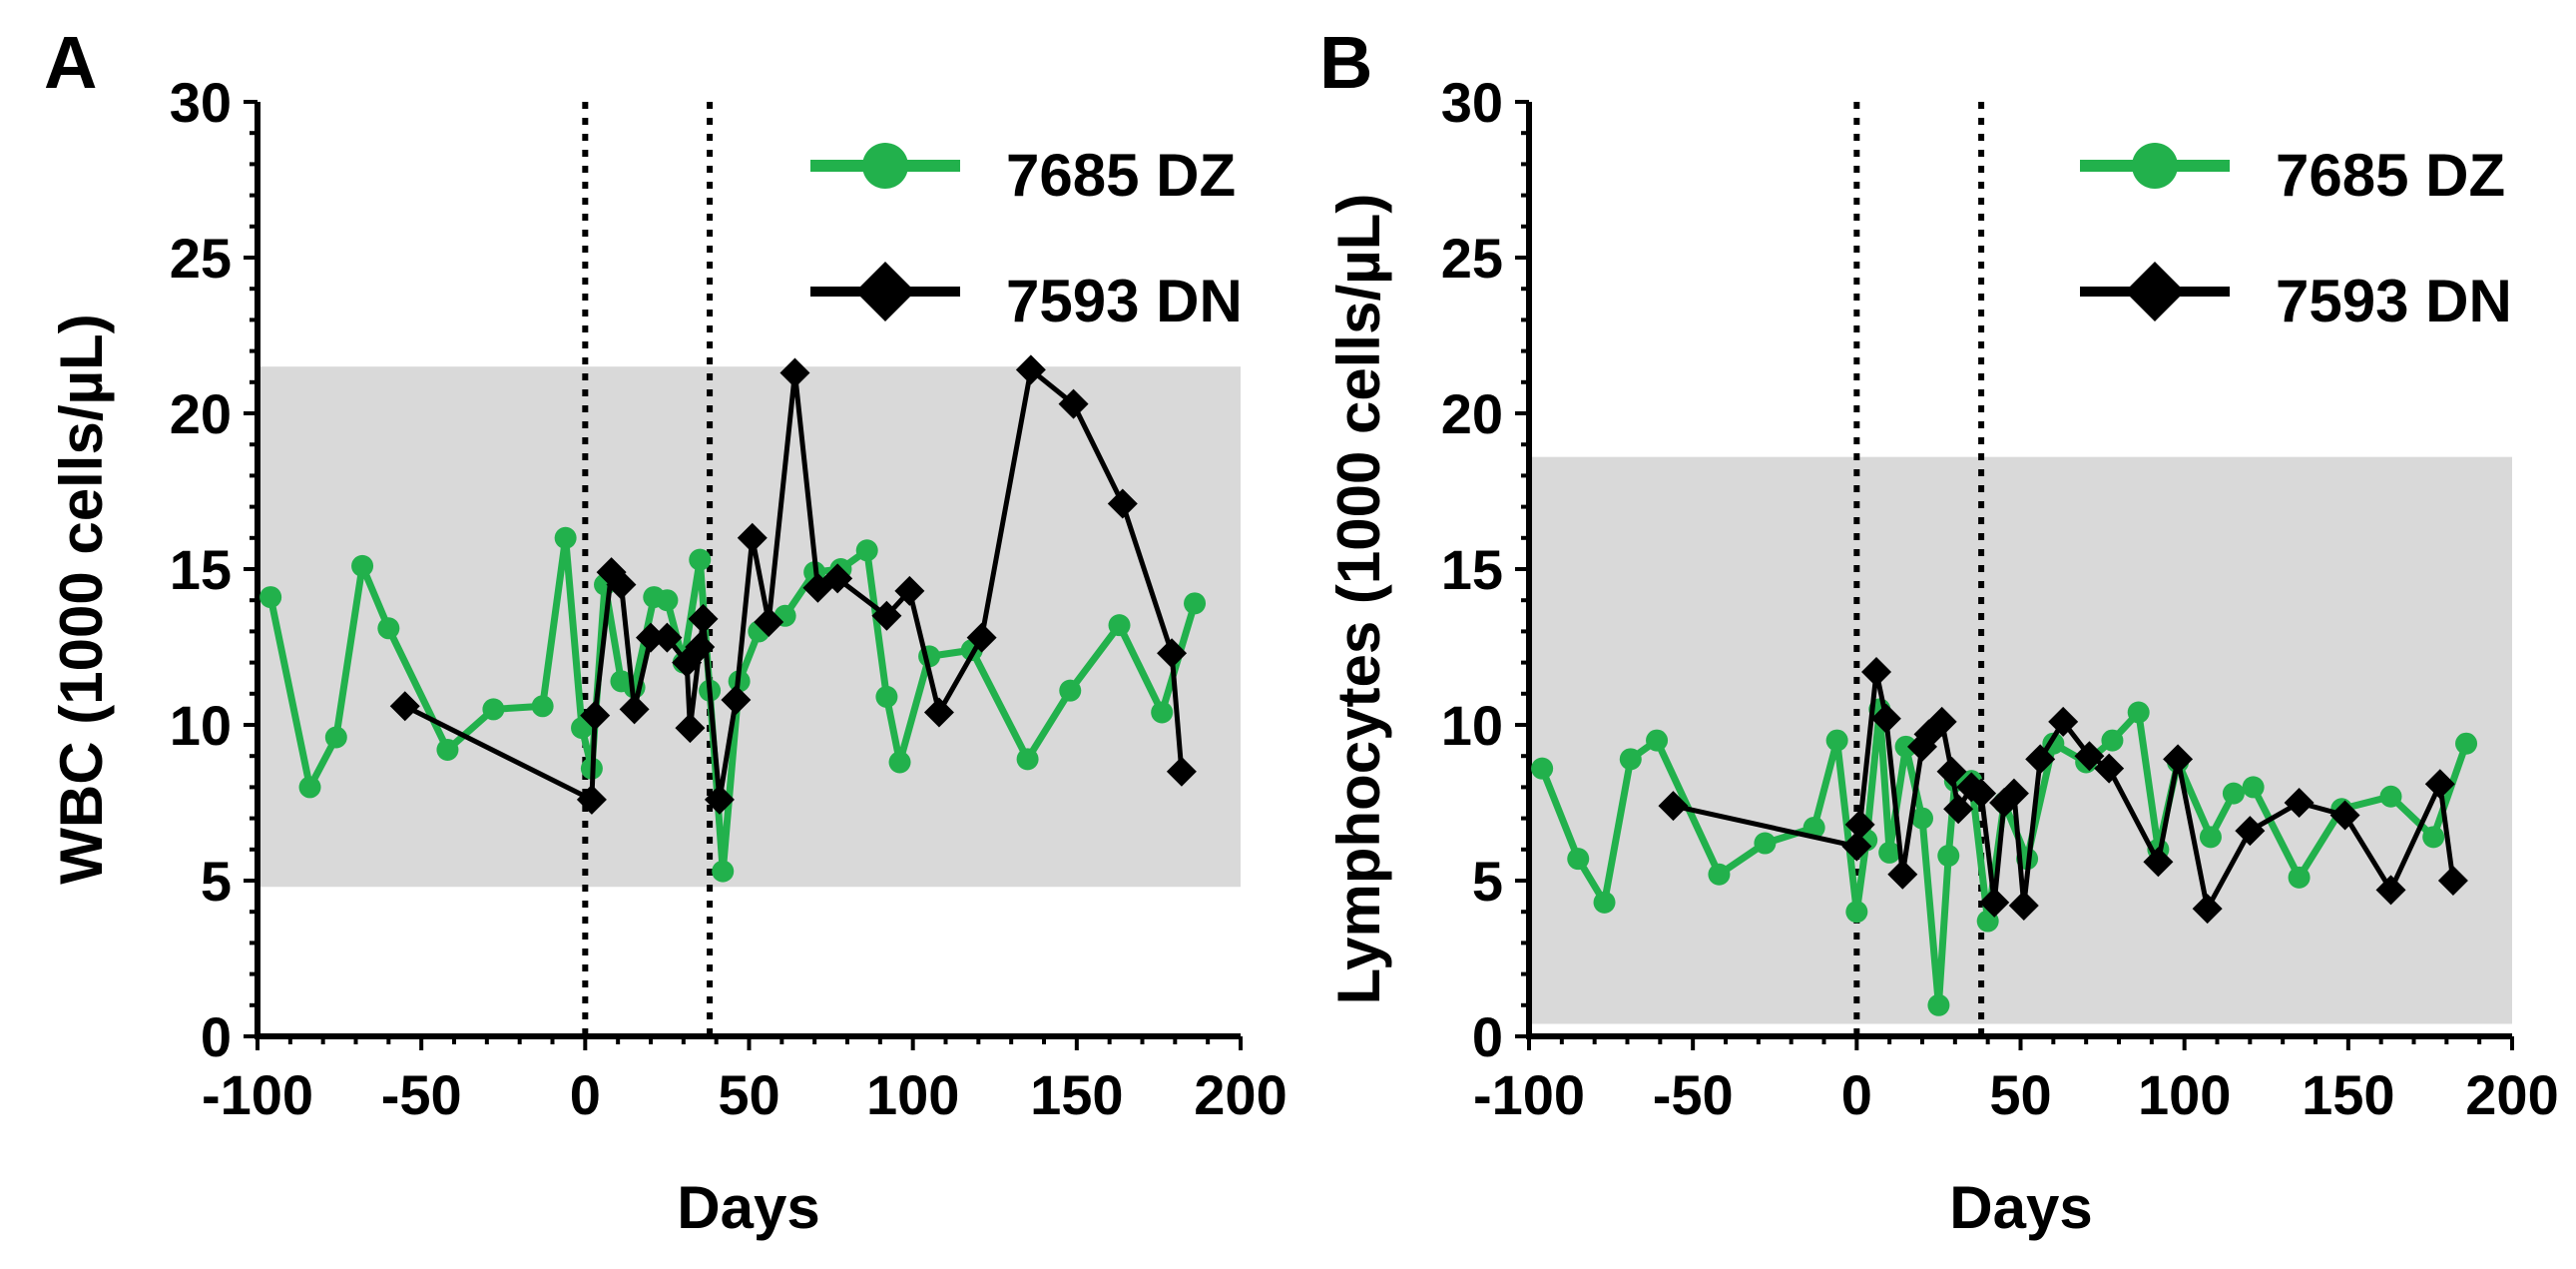  I want to click on panel-a-x-axis-label: Days, so click(748, 1207).